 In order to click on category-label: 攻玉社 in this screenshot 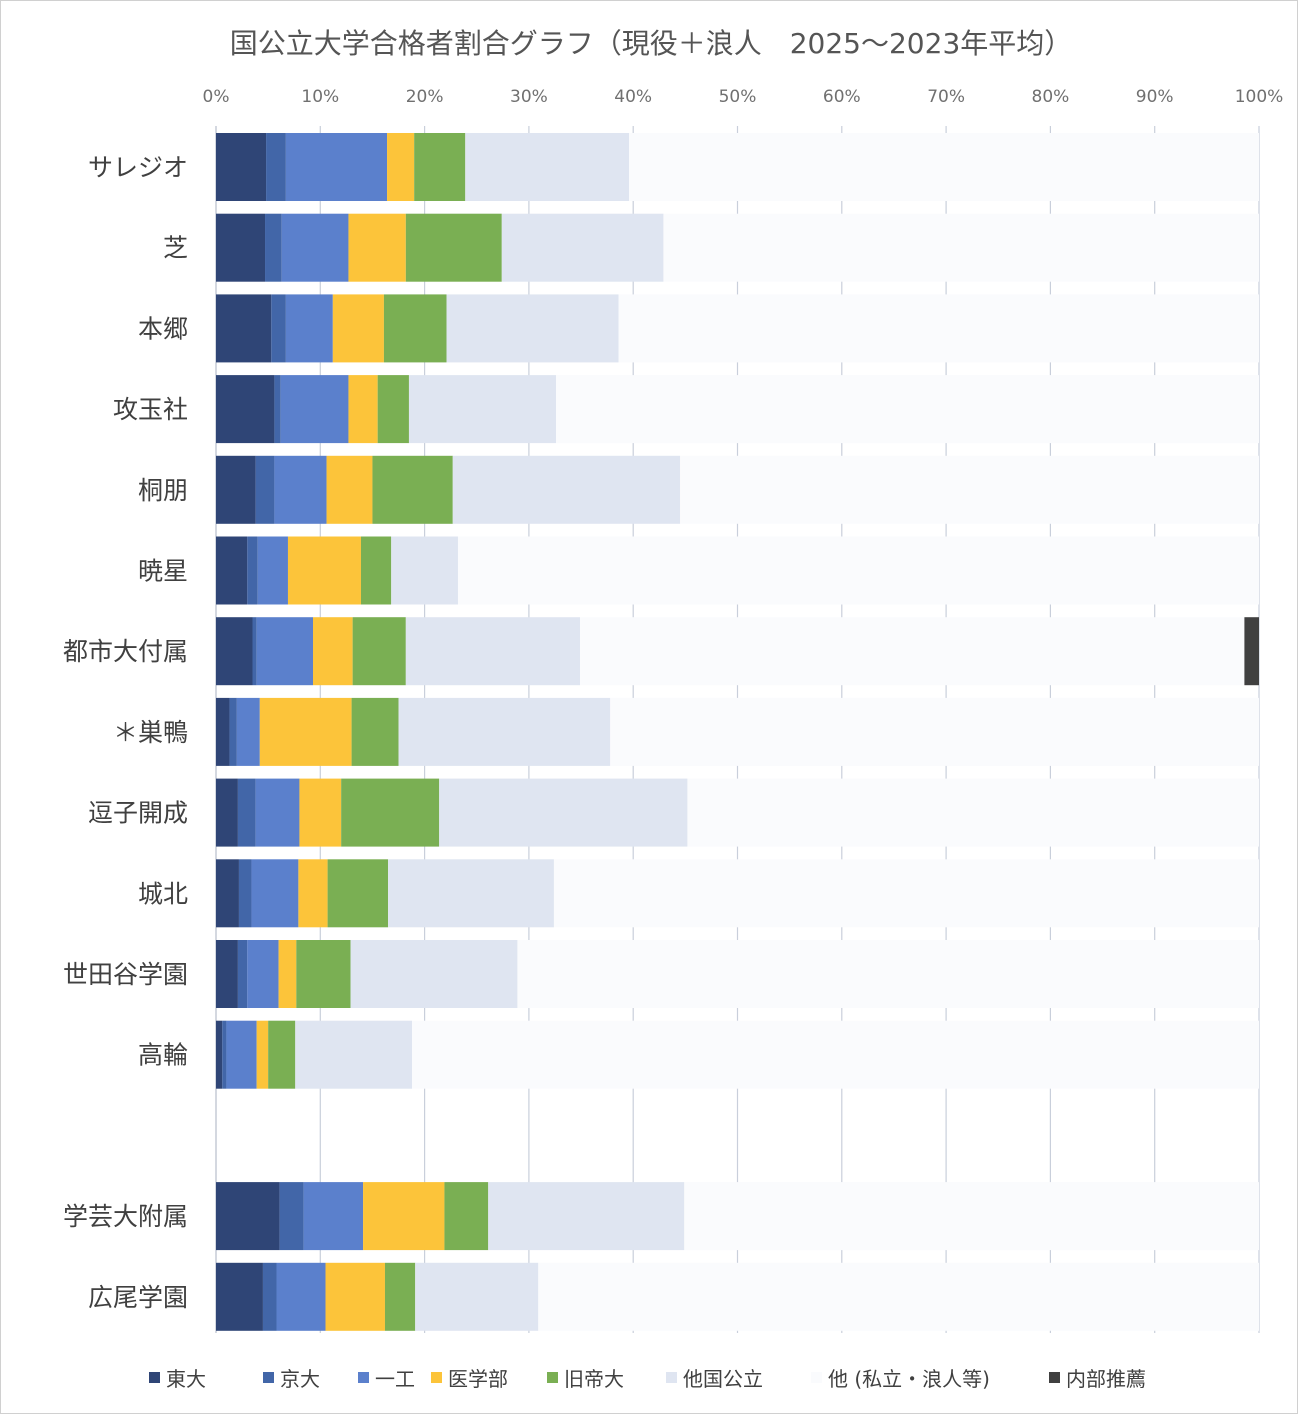, I will do `click(150, 409)`.